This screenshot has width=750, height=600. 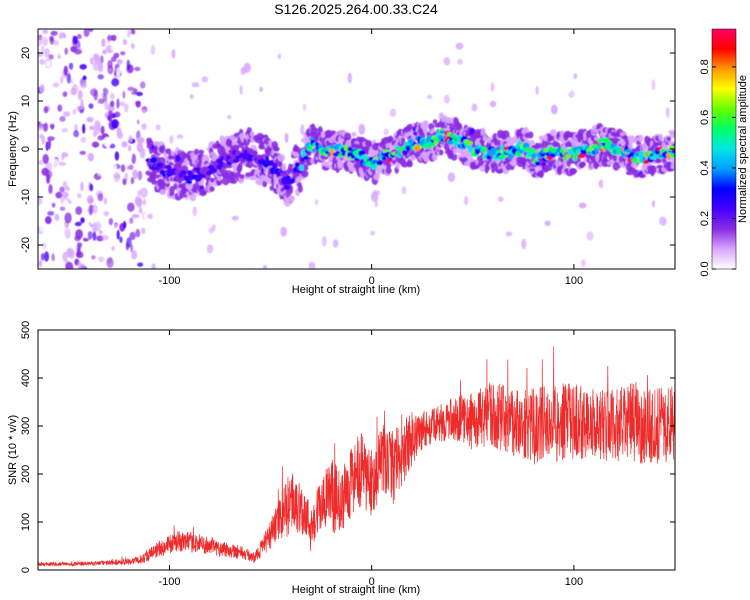 What do you see at coordinates (356, 290) in the screenshot?
I see `spectrogram-xlabel: Height of straight line (km)` at bounding box center [356, 290].